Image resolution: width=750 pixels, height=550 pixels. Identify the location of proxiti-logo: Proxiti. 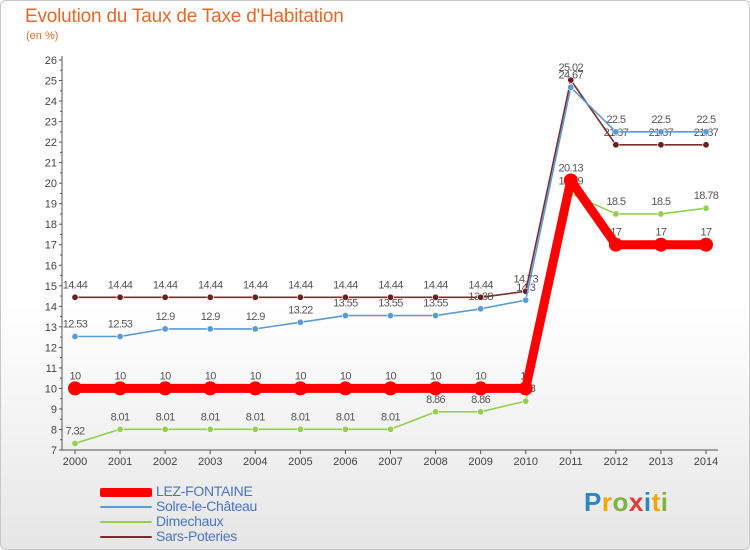
(626, 502).